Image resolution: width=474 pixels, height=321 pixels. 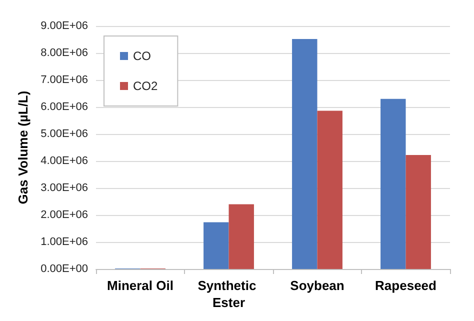 I want to click on y-tick-label: 2.00E+06, so click(x=64, y=215).